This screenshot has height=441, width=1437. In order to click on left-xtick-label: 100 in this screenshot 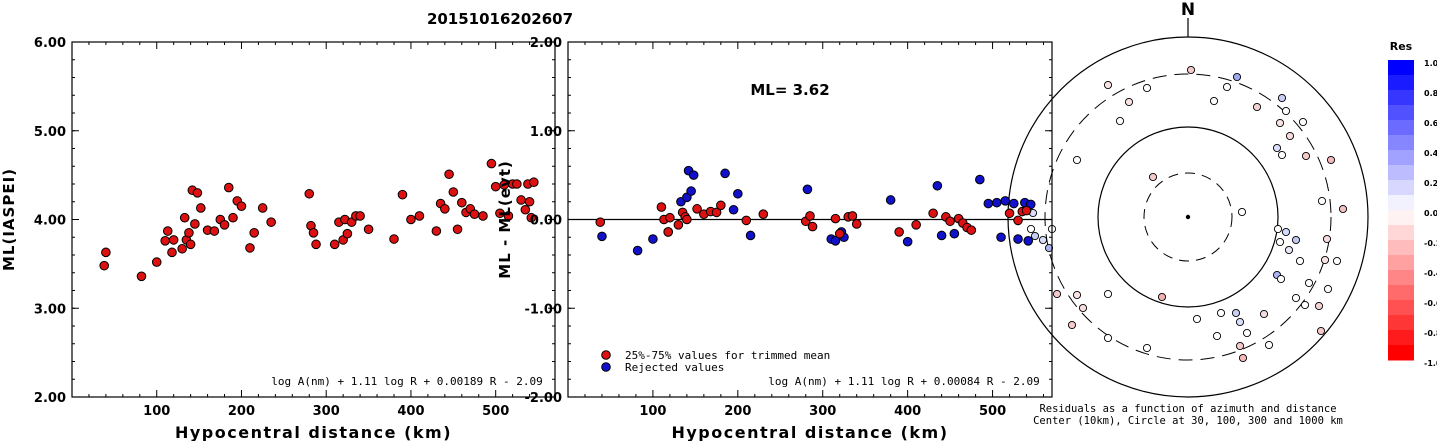, I will do `click(156, 411)`.